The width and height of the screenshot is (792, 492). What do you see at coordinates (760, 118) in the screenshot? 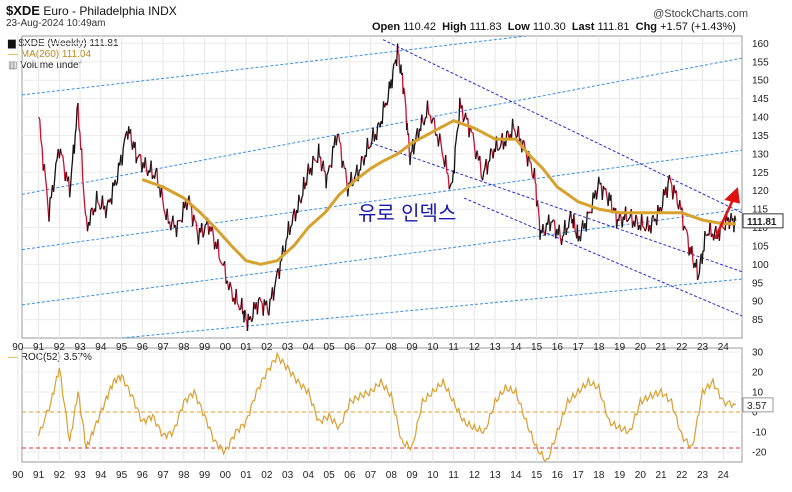
I see `y-tick-label: 140` at bounding box center [760, 118].